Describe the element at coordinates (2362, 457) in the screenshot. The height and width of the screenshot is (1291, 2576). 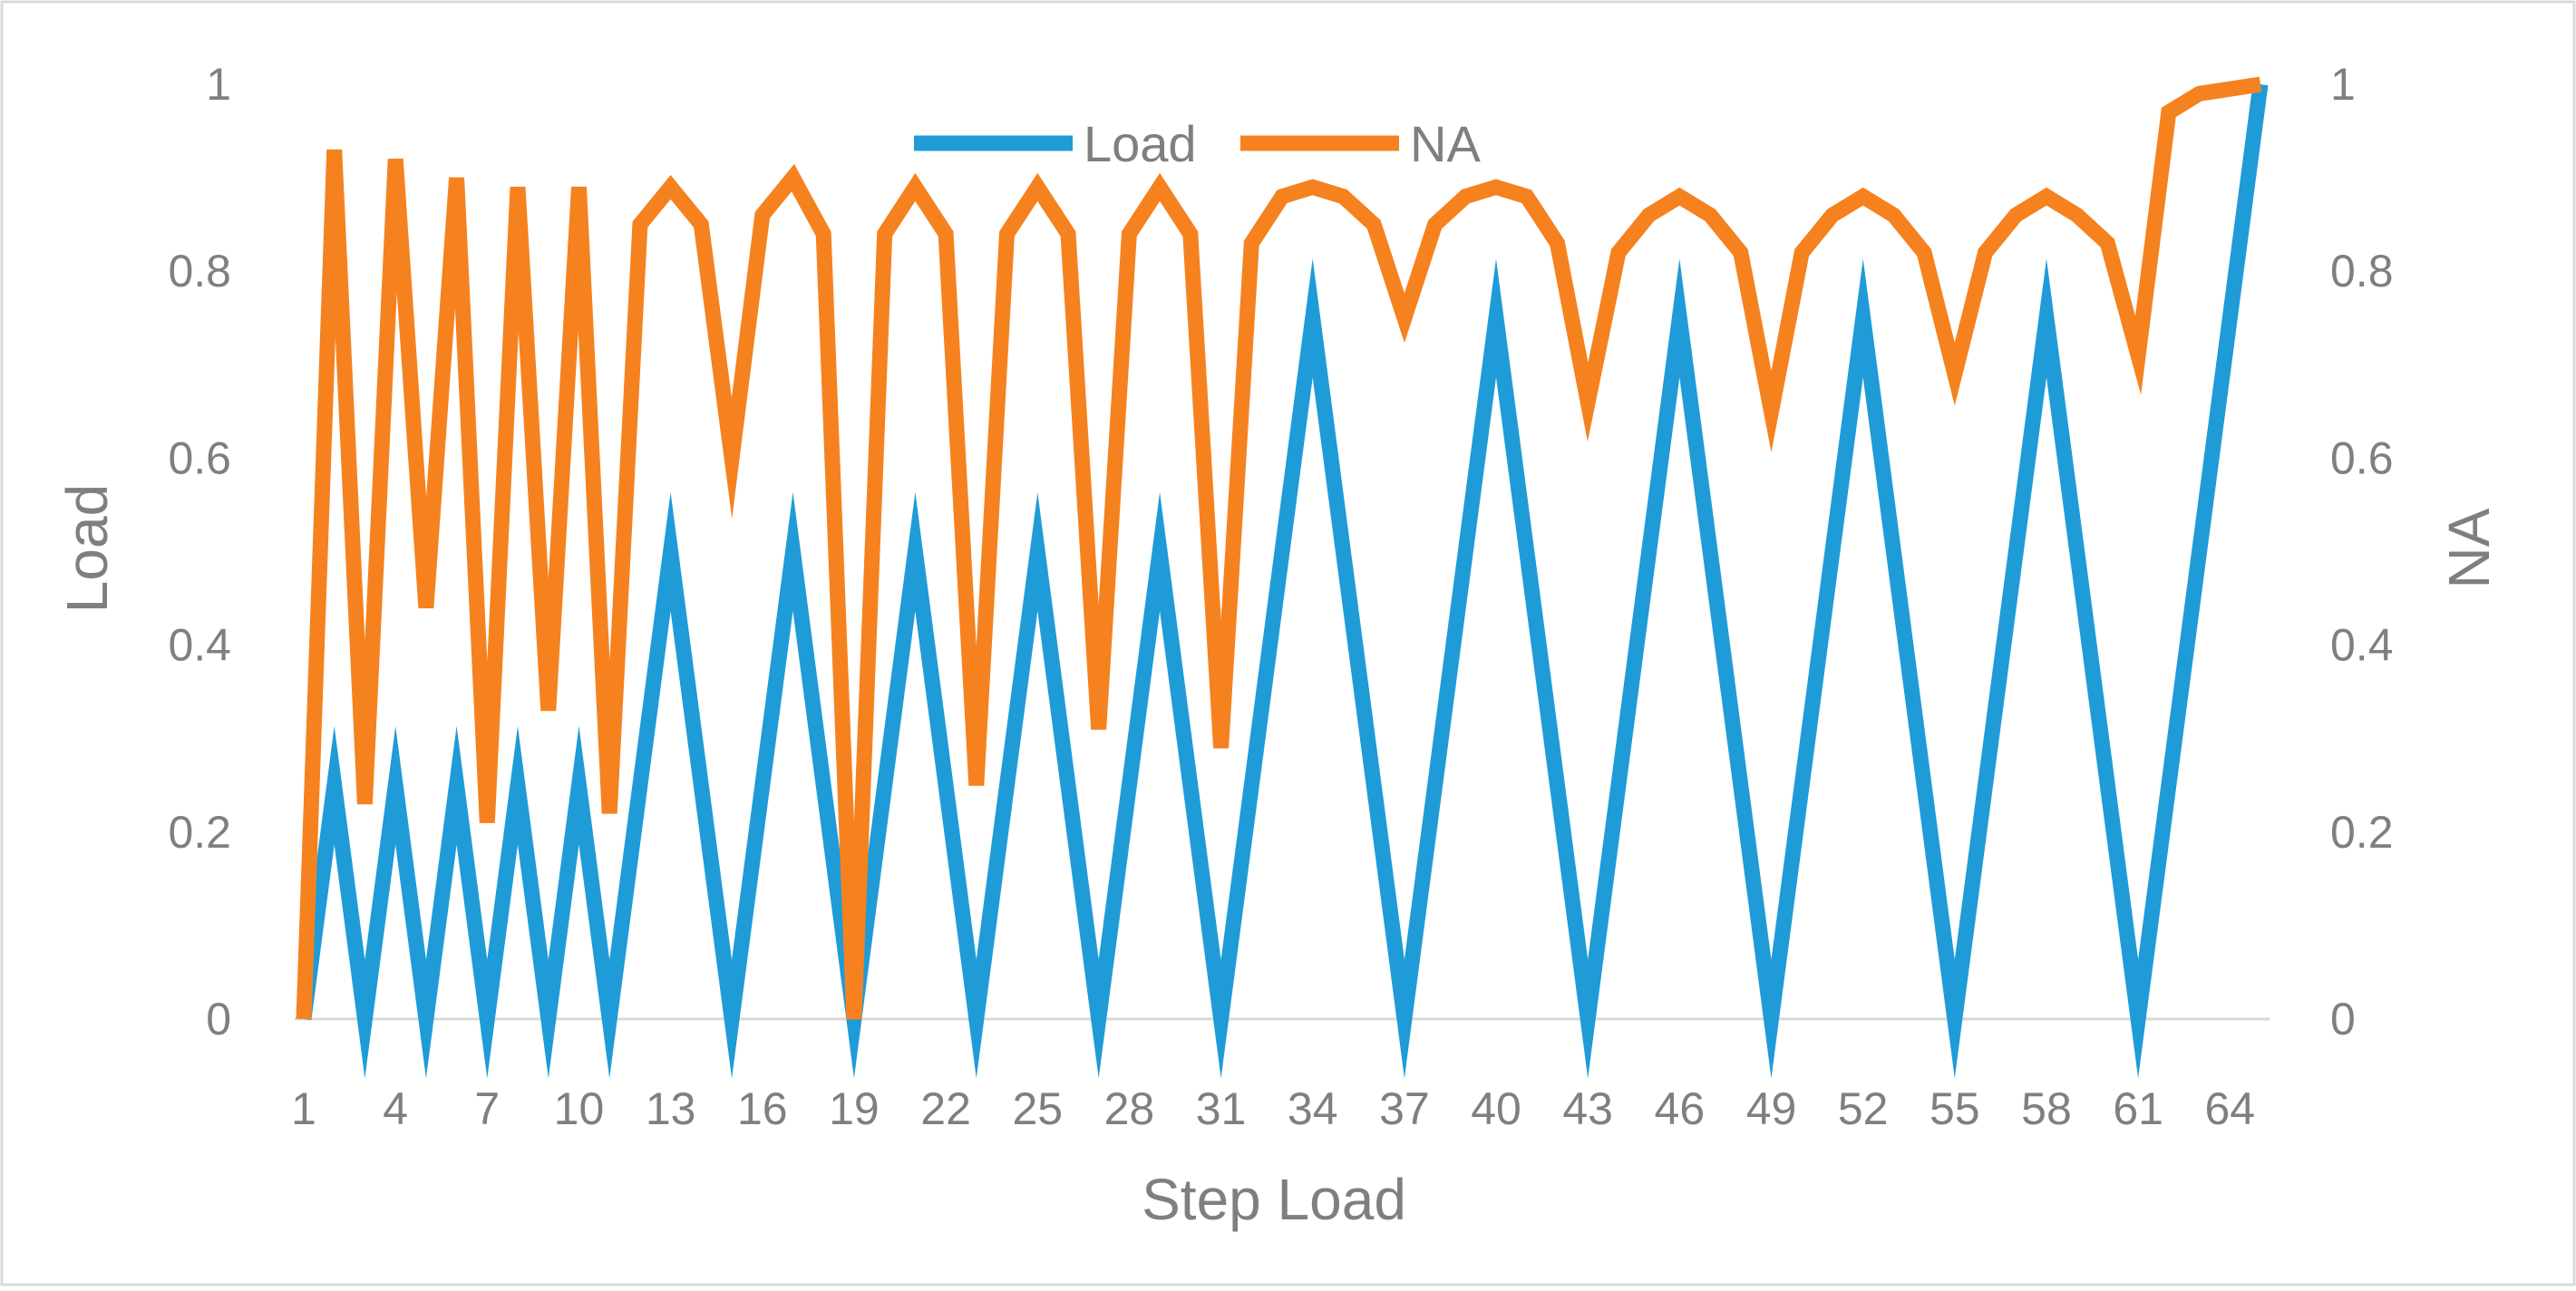
I see `right-y-tick-label: 0.6` at that location.